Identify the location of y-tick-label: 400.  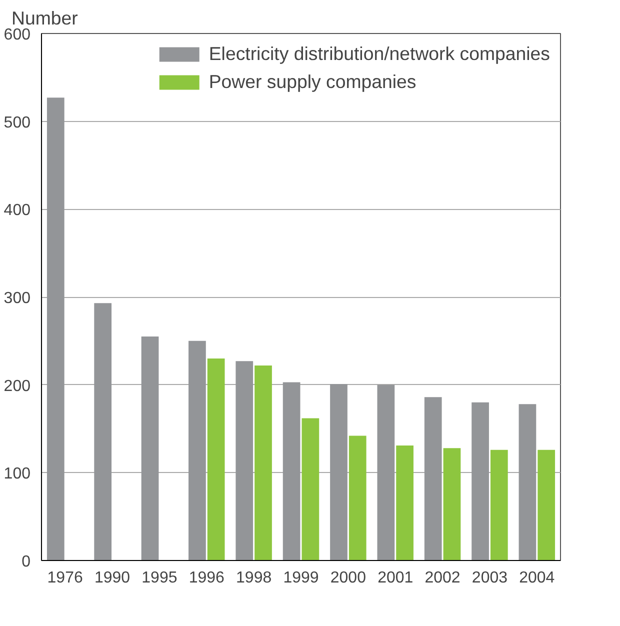
(17, 211).